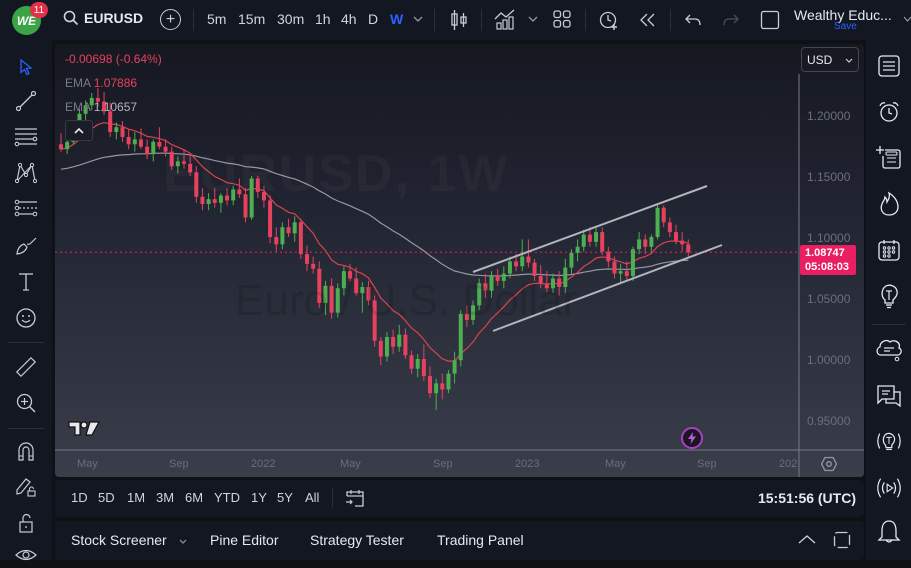 Image resolution: width=911 pixels, height=568 pixels. I want to click on streams-button, so click(889, 488).